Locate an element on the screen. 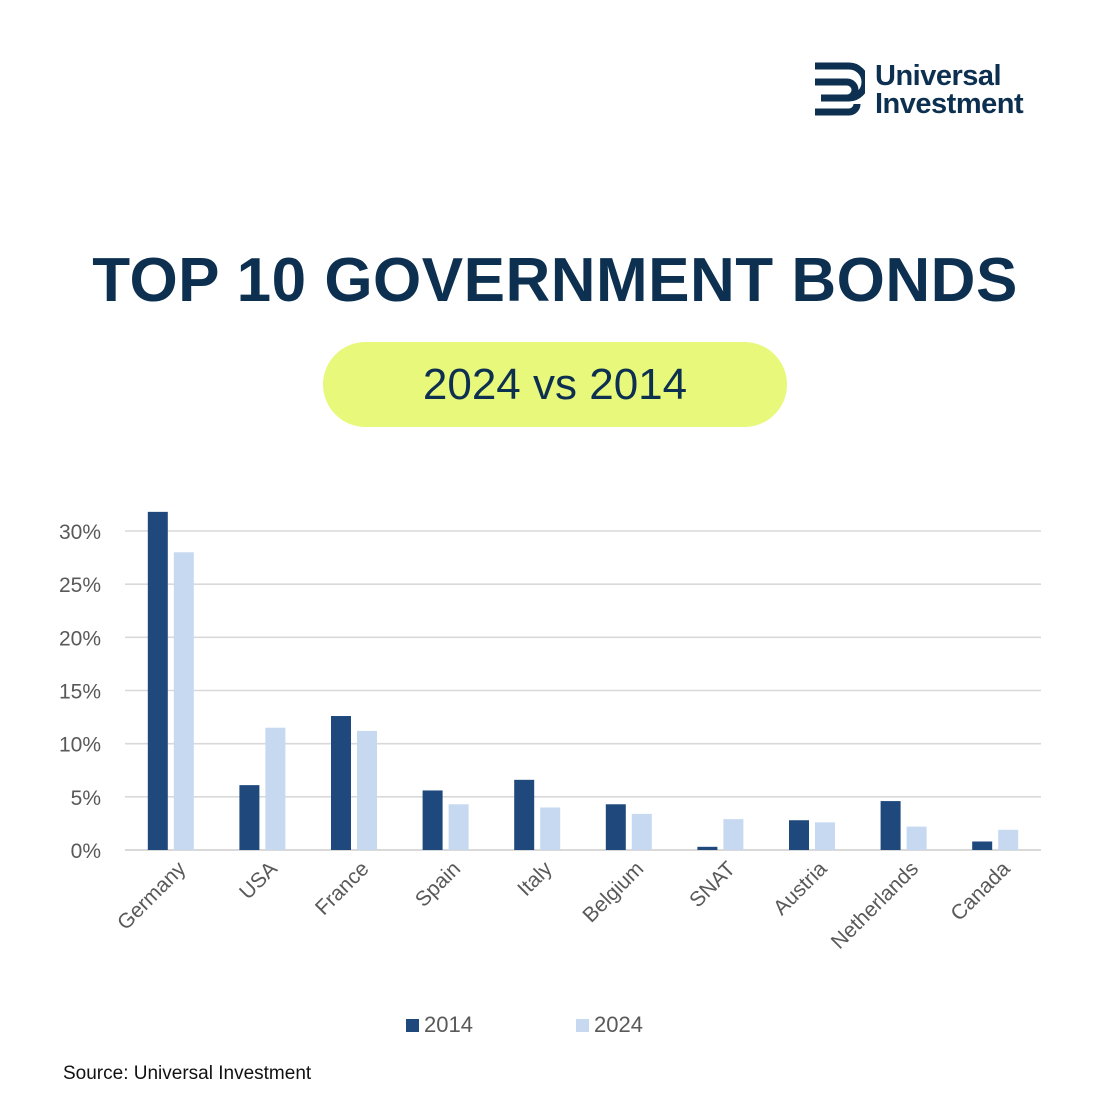 This screenshot has height=1110, width=1110. legend-label-2014: 2014 is located at coordinates (448, 1024).